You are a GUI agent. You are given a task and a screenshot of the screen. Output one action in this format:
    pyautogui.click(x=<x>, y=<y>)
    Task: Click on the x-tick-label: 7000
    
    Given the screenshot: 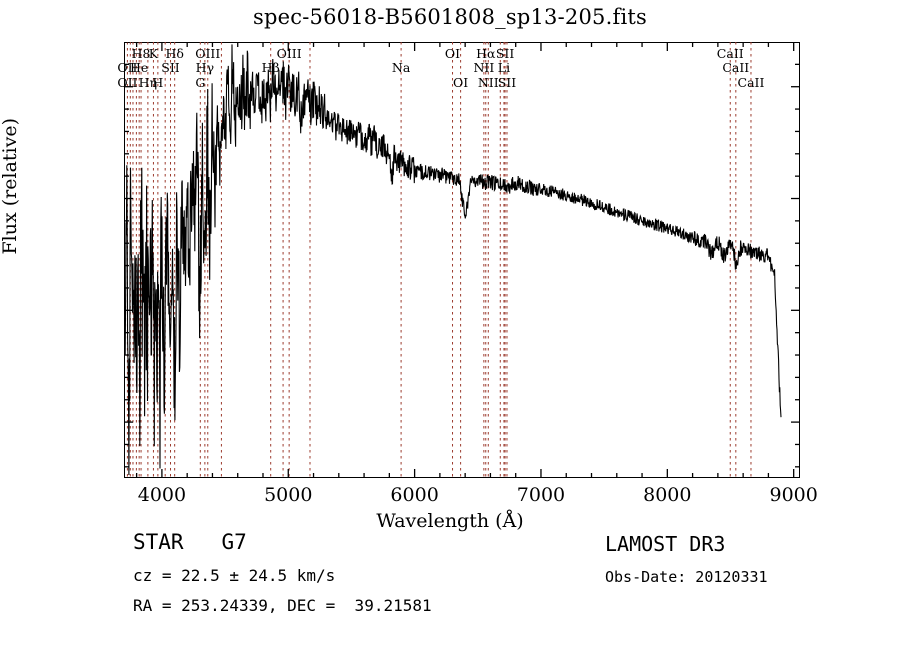 What is the action you would take?
    pyautogui.click(x=541, y=495)
    